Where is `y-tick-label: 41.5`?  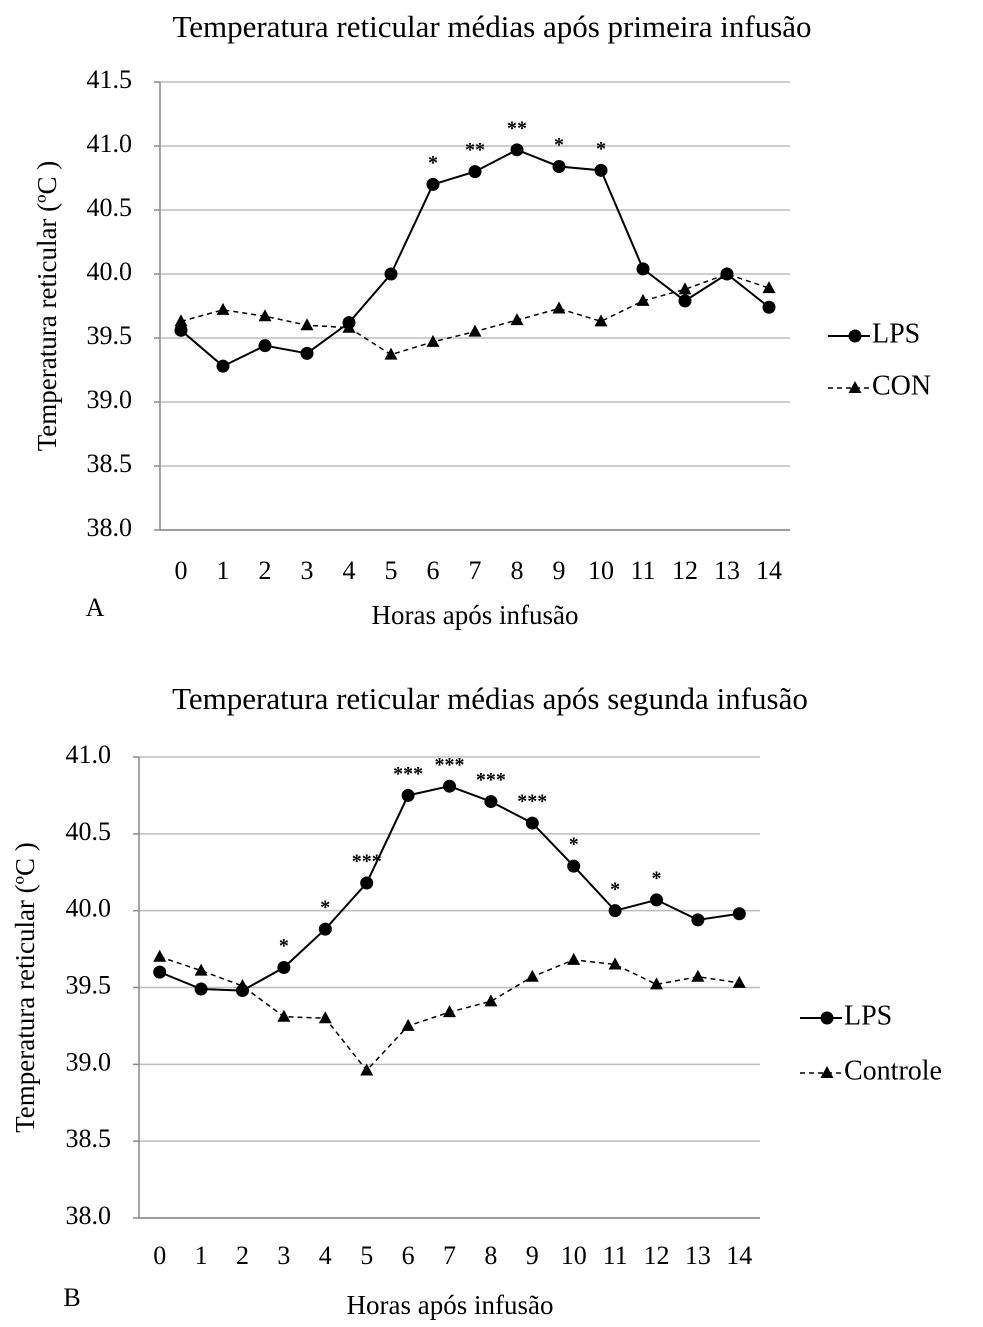
y-tick-label: 41.5 is located at coordinates (110, 79).